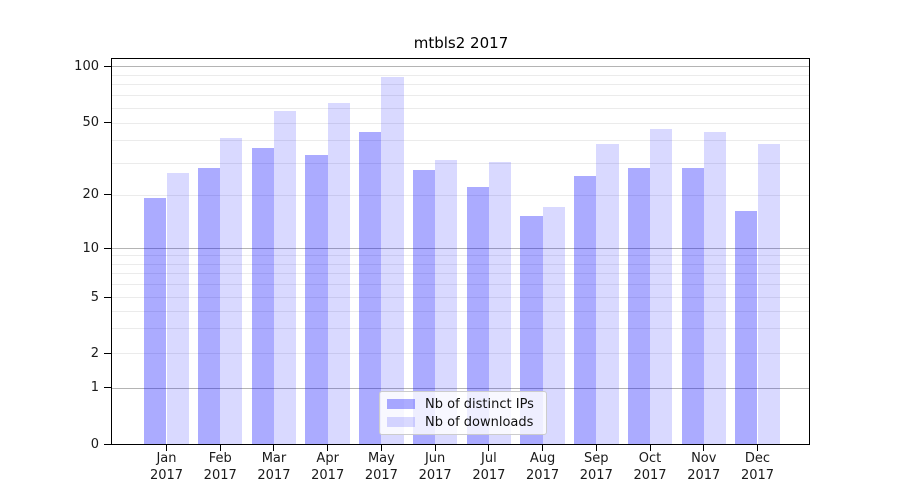 This screenshot has height=500, width=900. I want to click on bar-sep-distinct-ips, so click(585, 310).